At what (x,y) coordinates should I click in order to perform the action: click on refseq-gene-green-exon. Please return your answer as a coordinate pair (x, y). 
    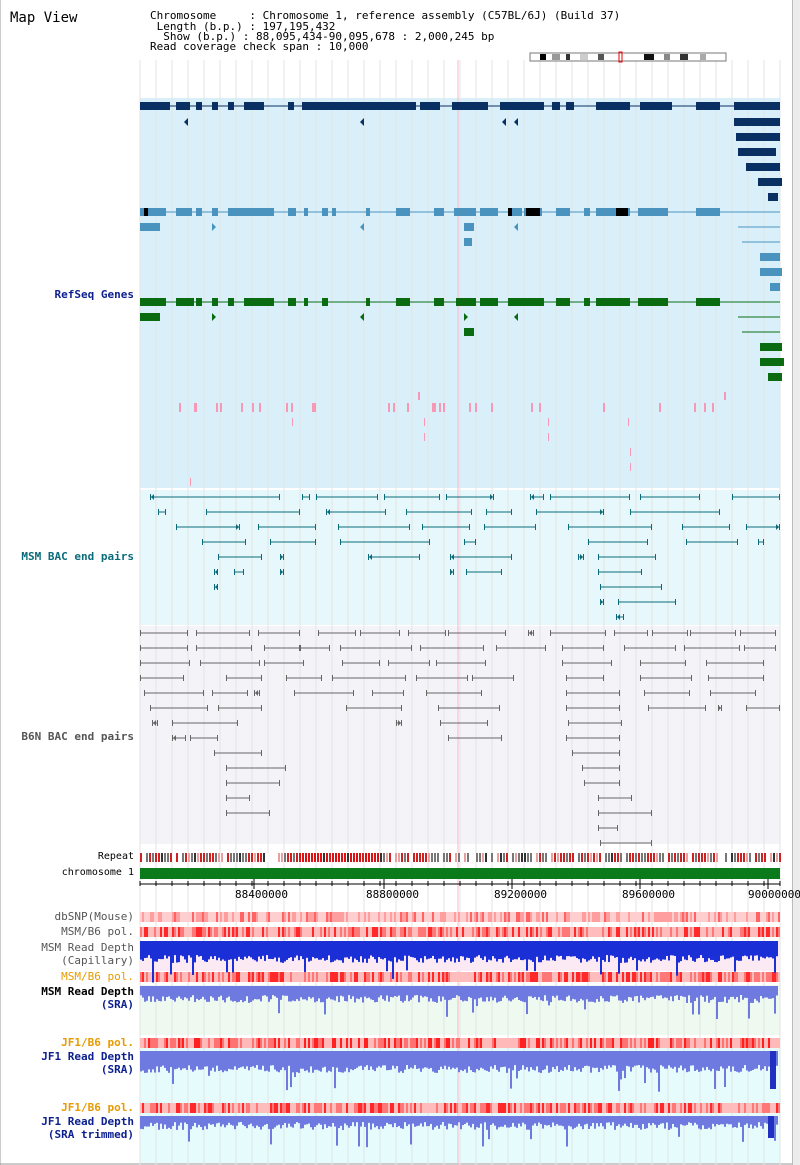
    Looking at the image, I should click on (587, 302).